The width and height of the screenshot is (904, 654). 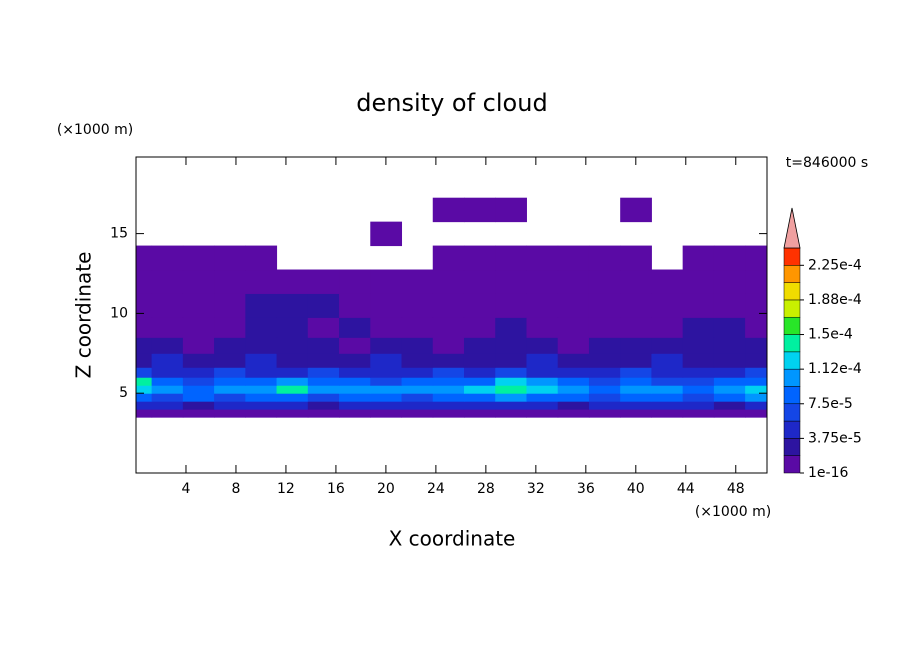 I want to click on time-label: t=846000 s, so click(x=827, y=163).